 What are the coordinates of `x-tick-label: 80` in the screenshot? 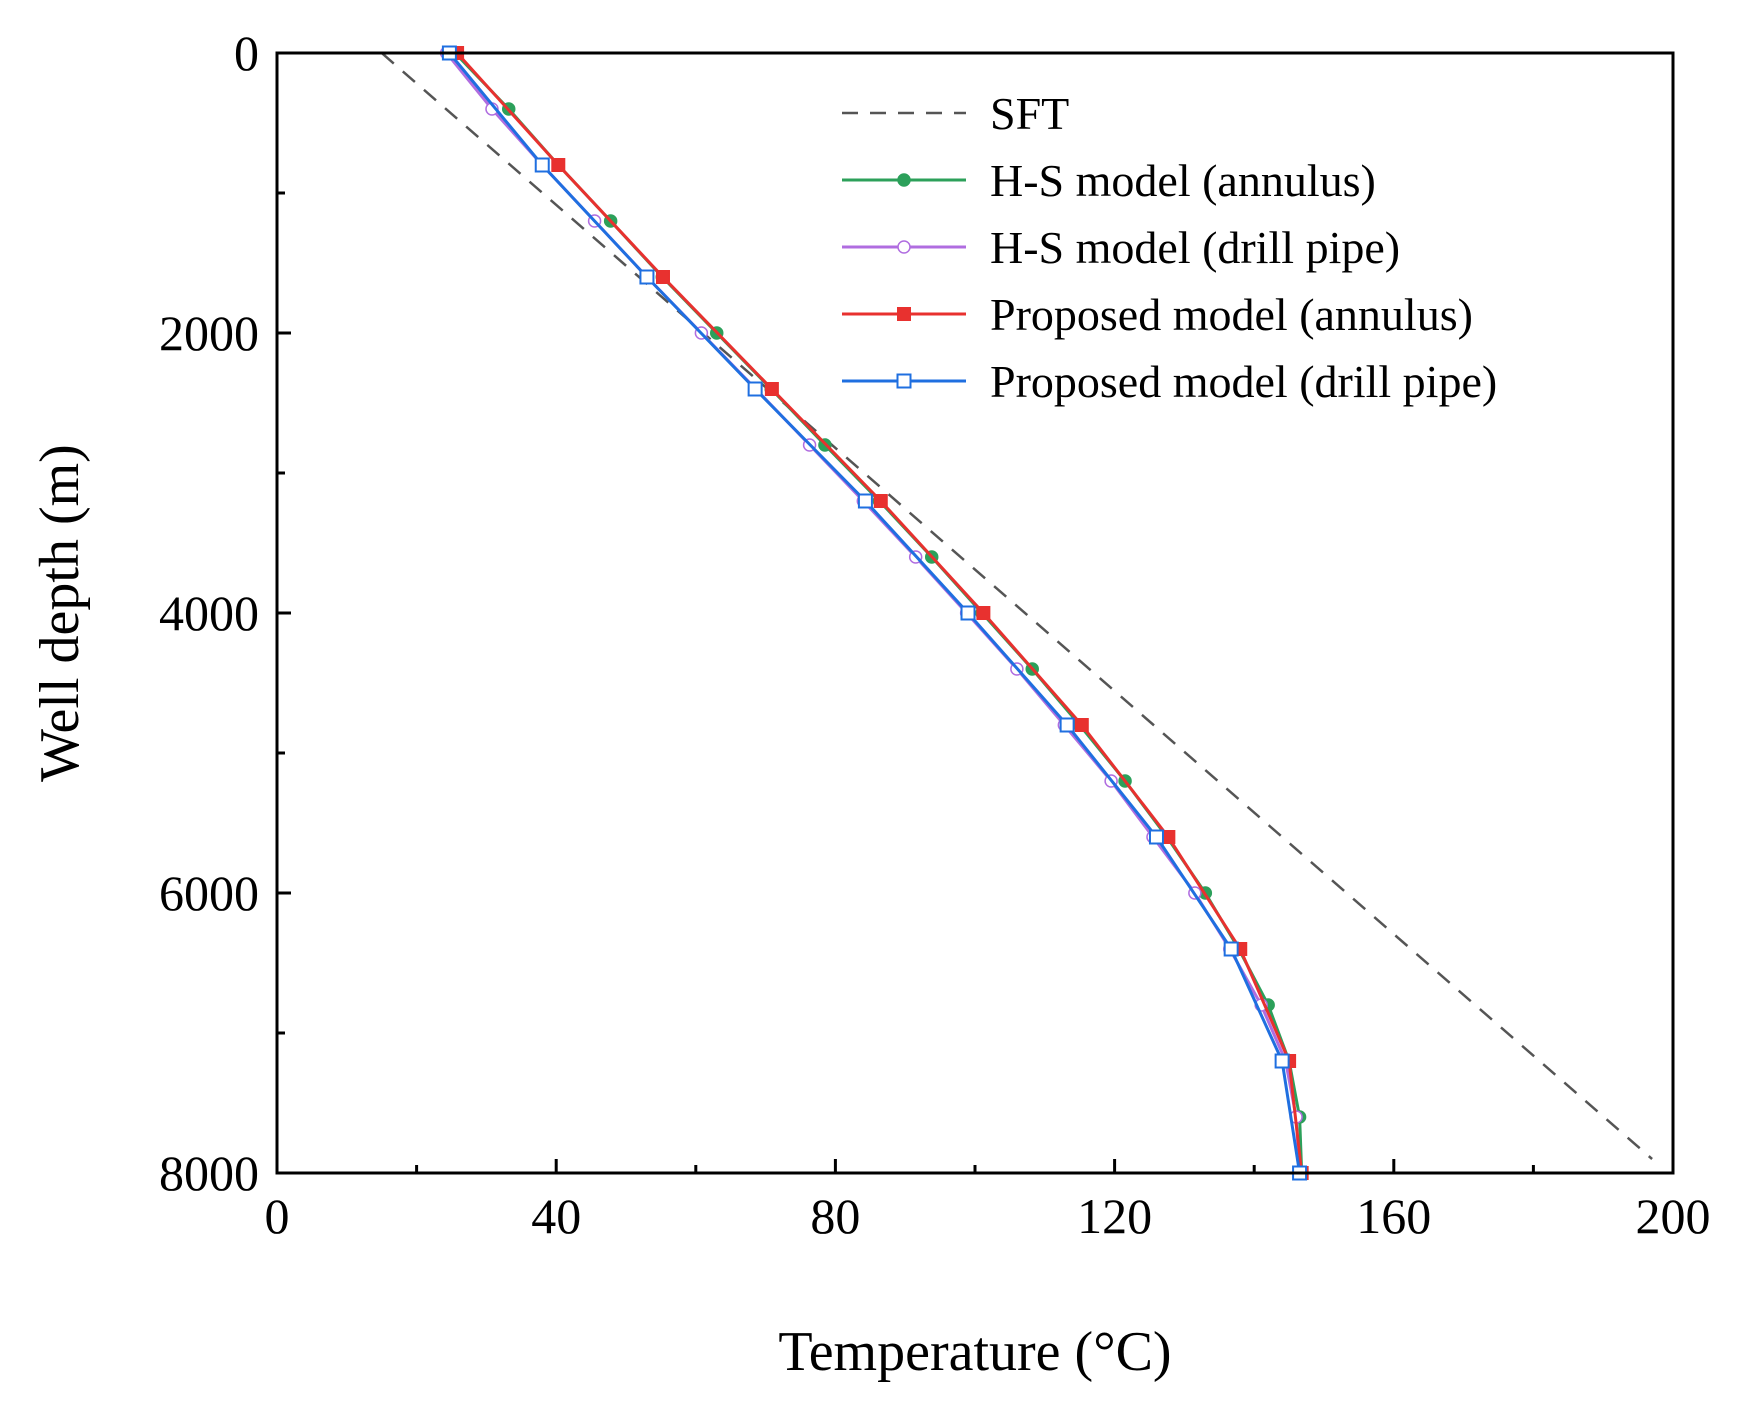 It's located at (835, 1216).